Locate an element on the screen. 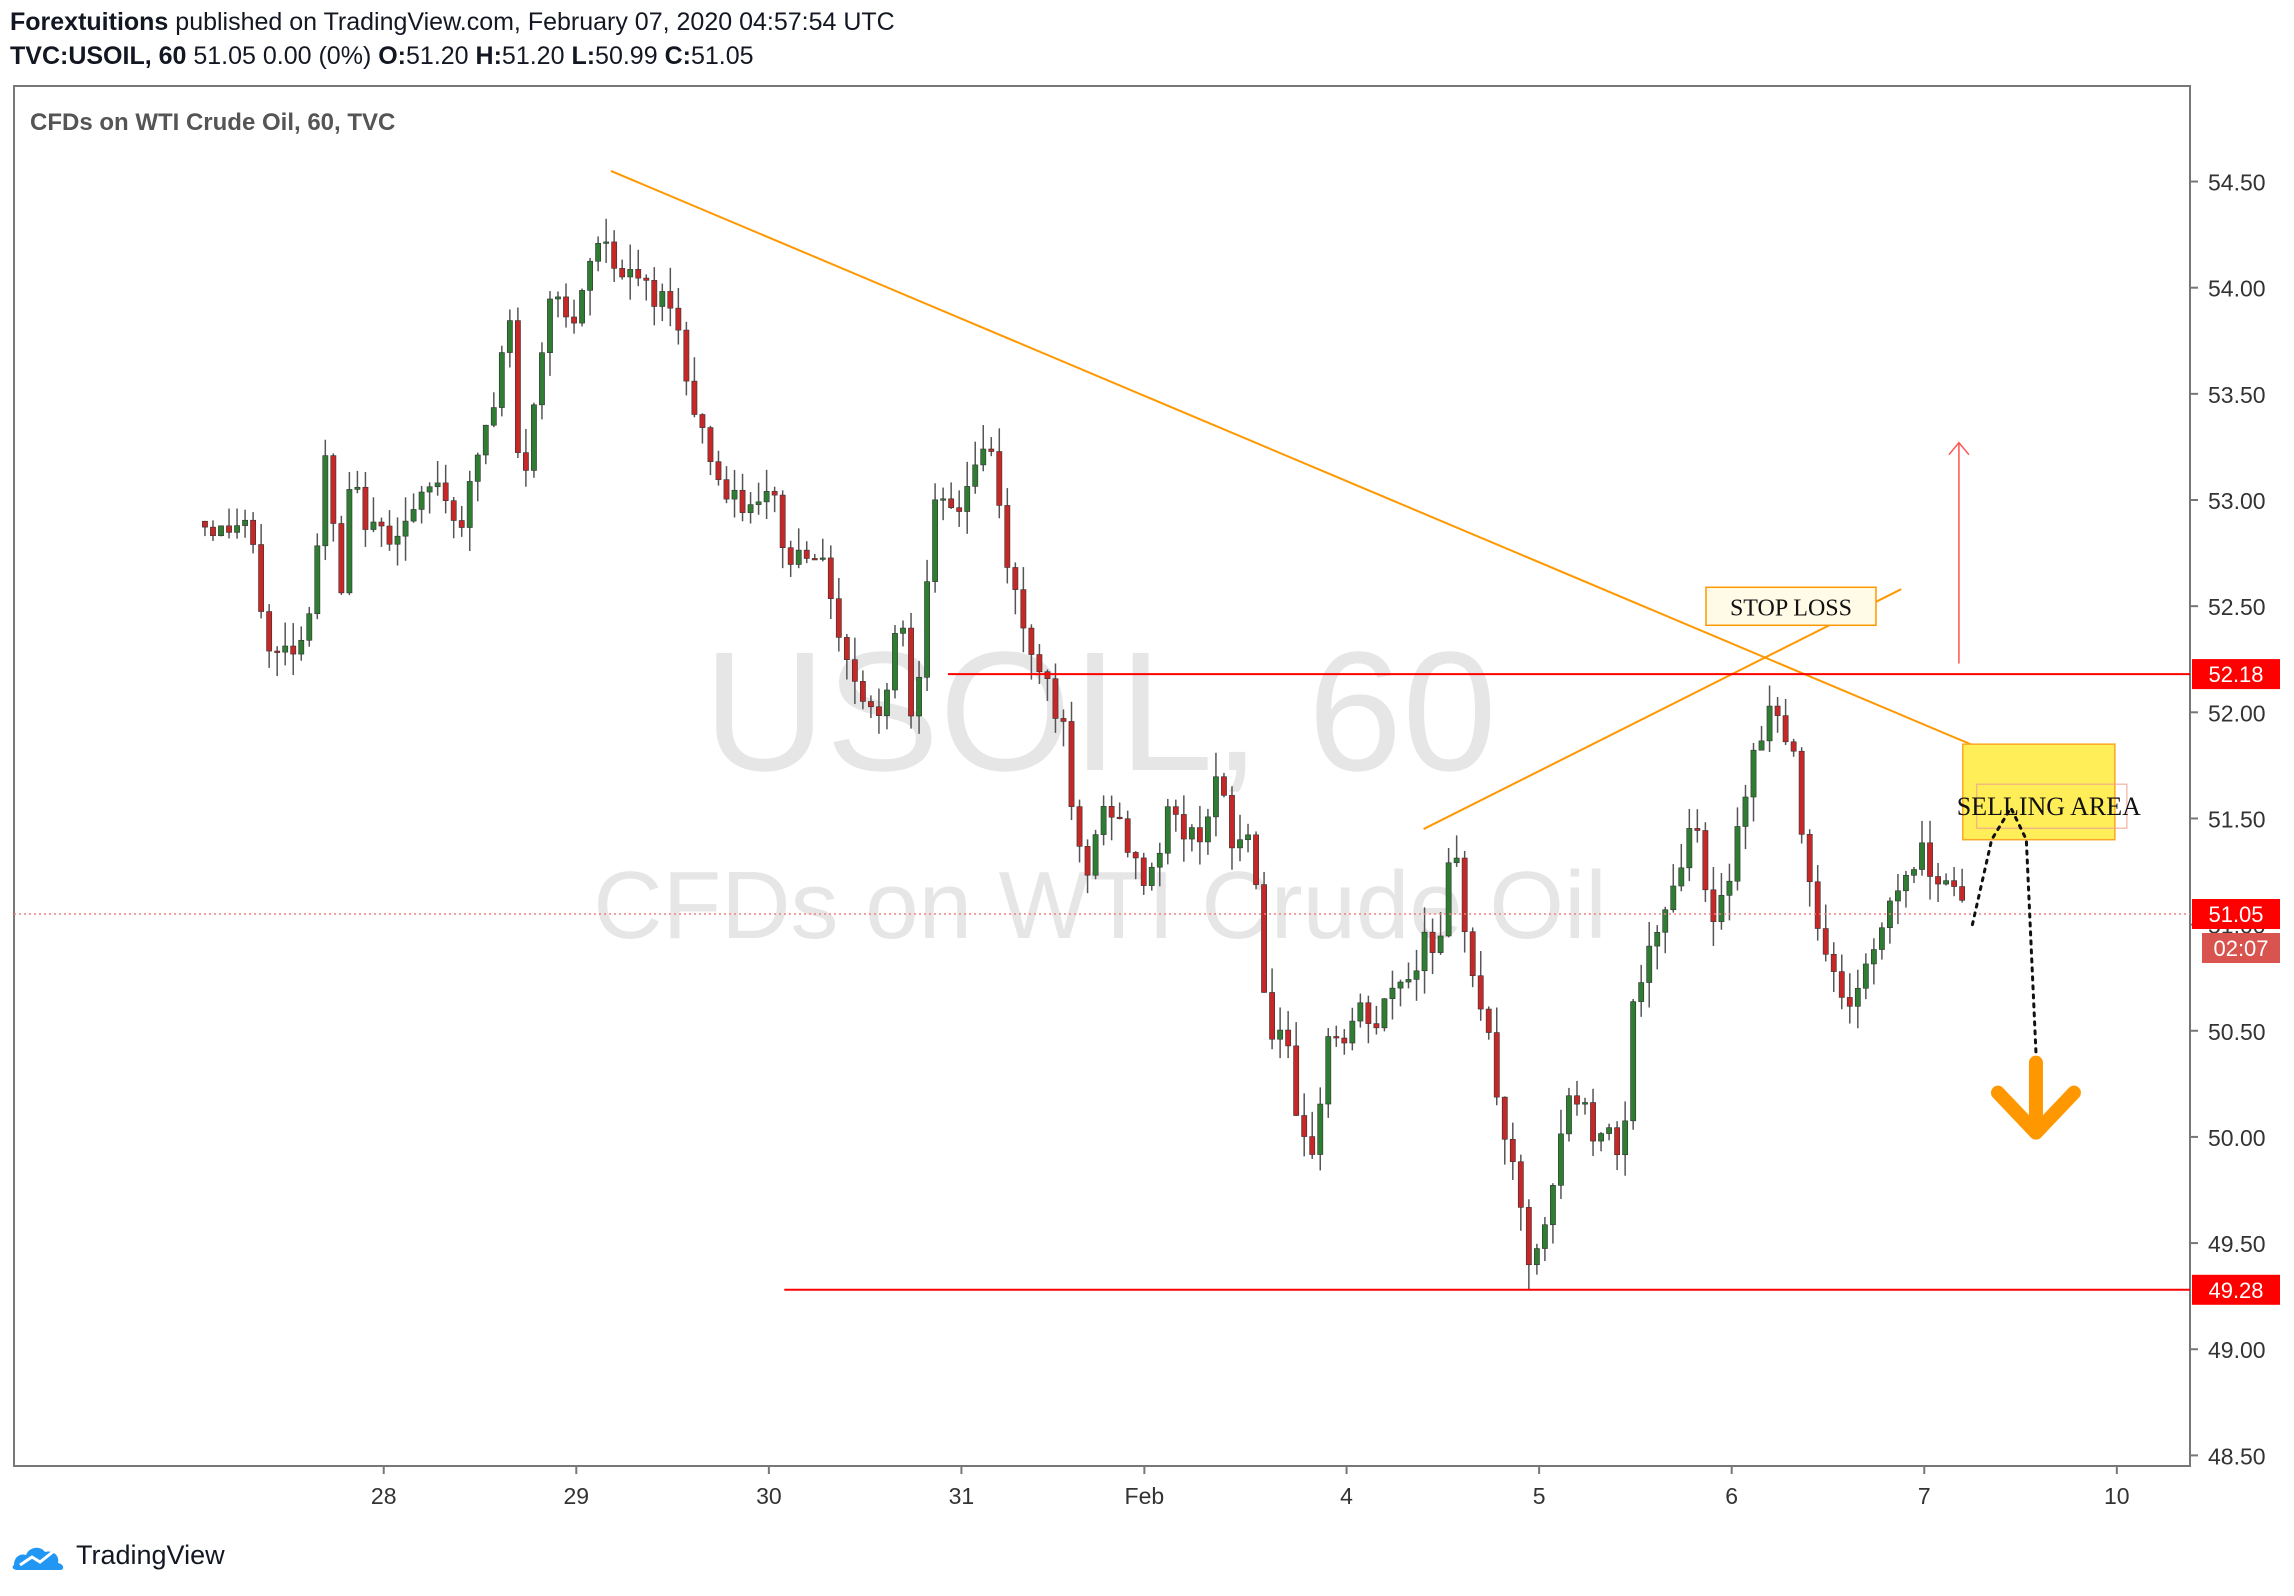 The image size is (2294, 1596). y-tick-label: 53.50 is located at coordinates (2237, 395).